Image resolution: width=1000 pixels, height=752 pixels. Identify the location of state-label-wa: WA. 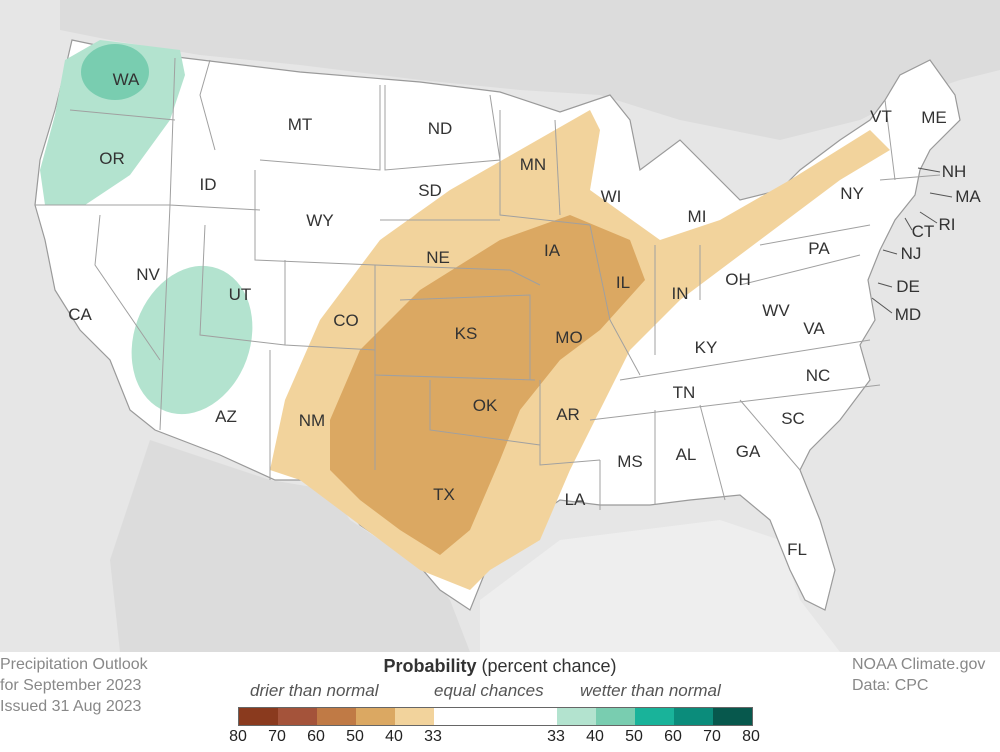
(126, 79).